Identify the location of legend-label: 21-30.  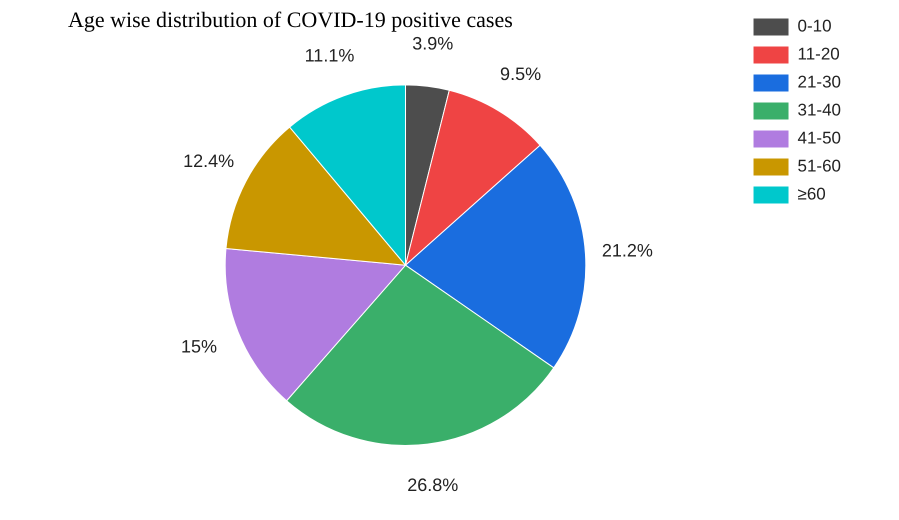
(820, 82).